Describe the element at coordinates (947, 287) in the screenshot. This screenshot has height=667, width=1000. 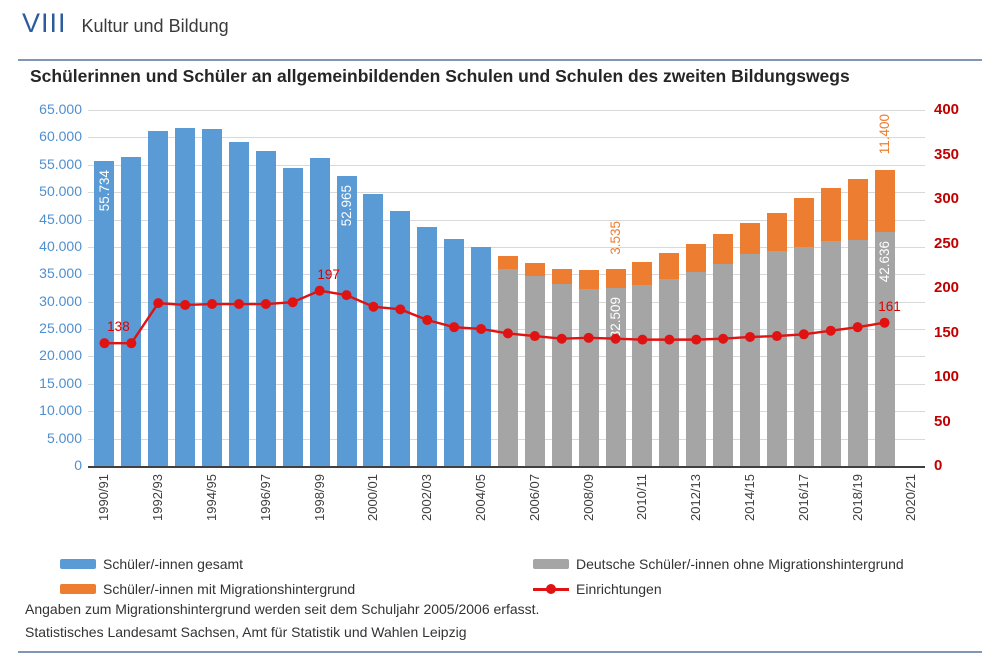
I see `right-axis-tick-label: 200` at that location.